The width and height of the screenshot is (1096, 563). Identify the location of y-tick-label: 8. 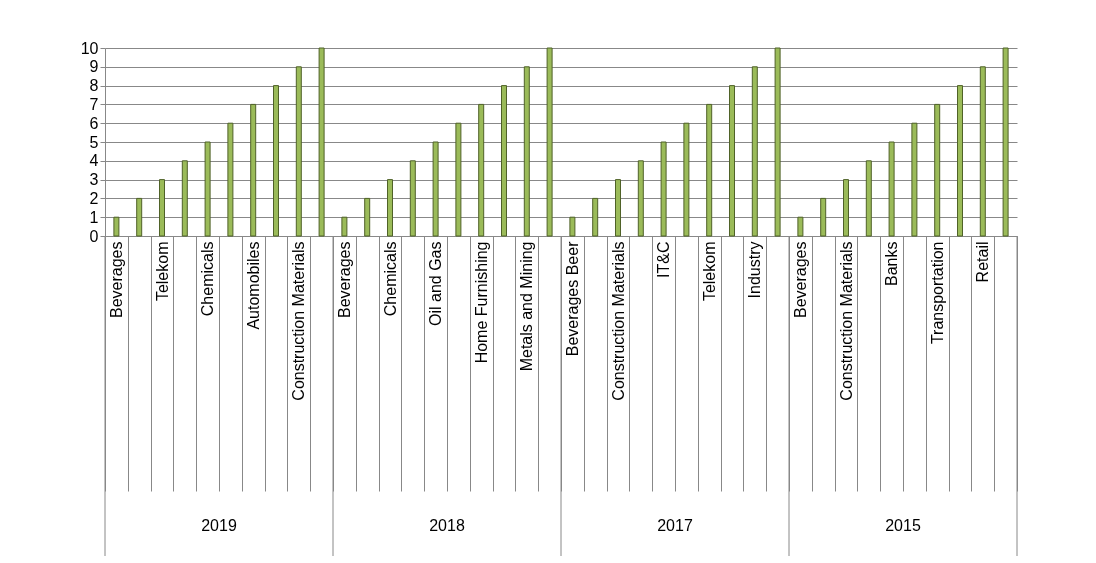
(94, 86).